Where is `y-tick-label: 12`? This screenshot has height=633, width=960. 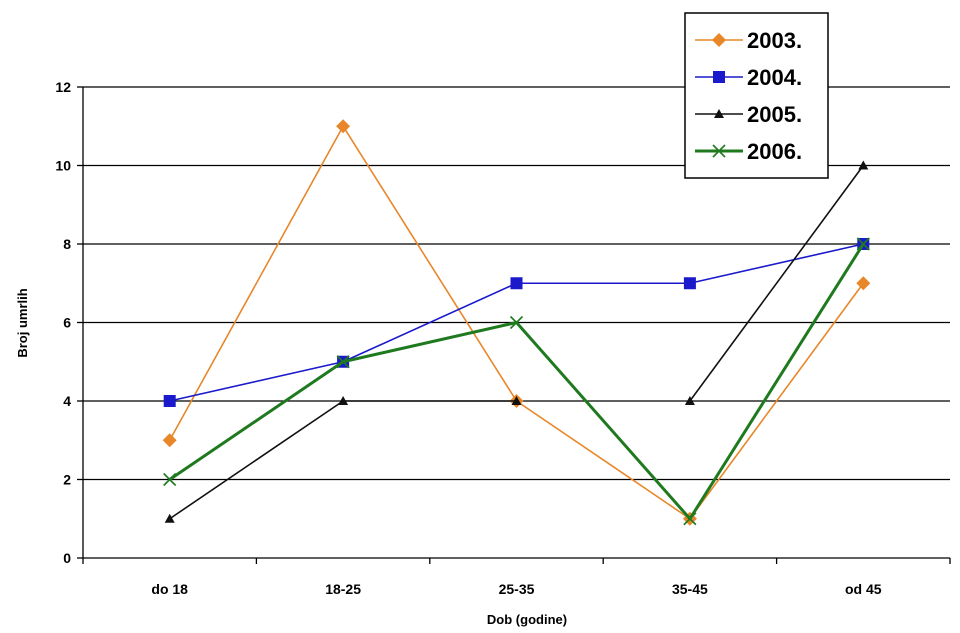
y-tick-label: 12 is located at coordinates (63, 87).